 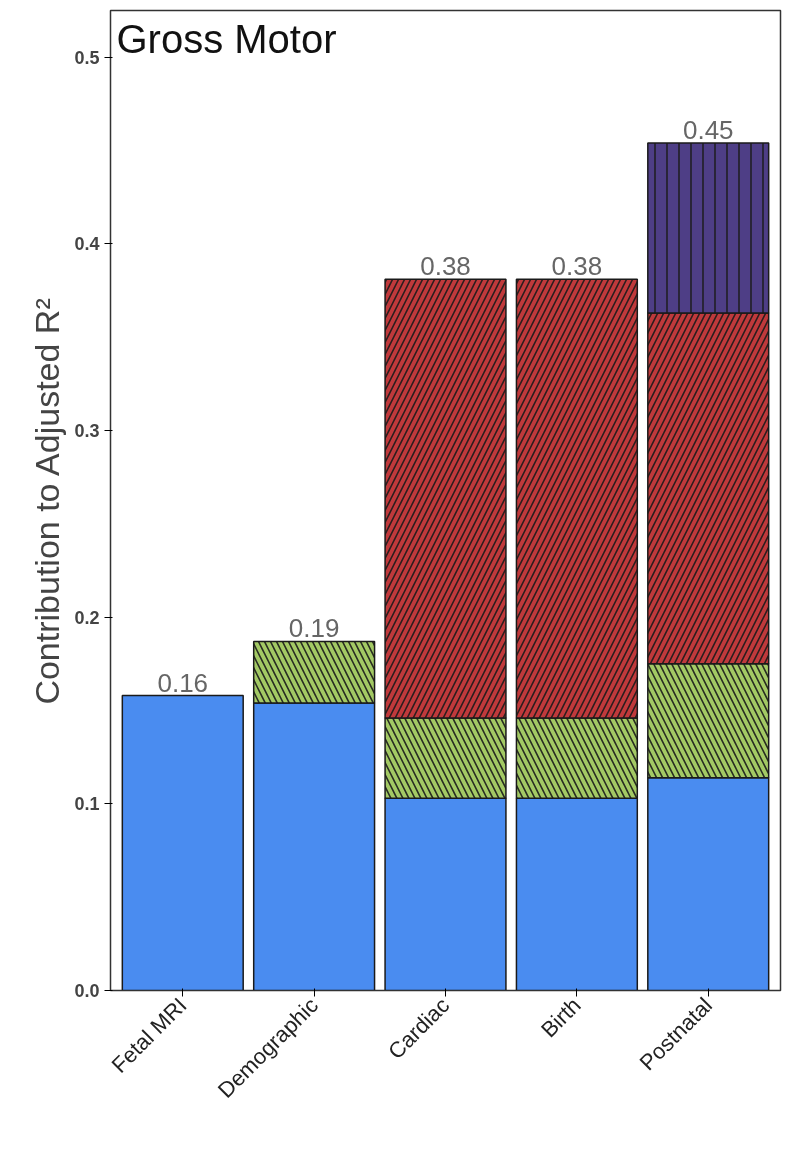 What do you see at coordinates (87, 57) in the screenshot?
I see `y-tick-label: 0.5` at bounding box center [87, 57].